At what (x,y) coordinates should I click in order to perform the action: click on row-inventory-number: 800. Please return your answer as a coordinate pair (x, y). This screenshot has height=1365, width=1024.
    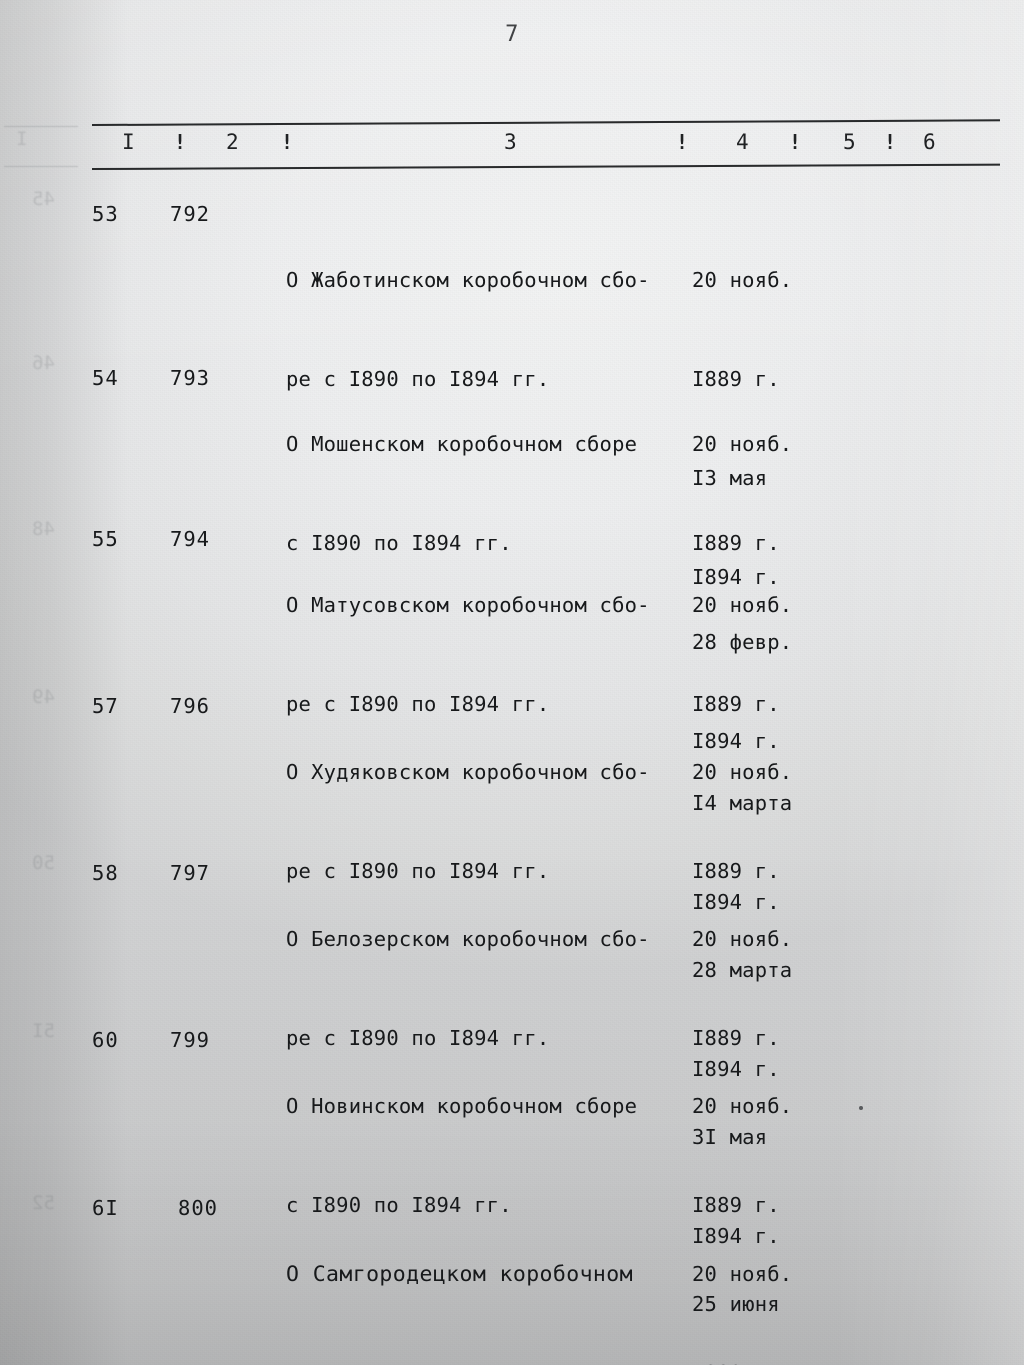
    Looking at the image, I should click on (198, 1208).